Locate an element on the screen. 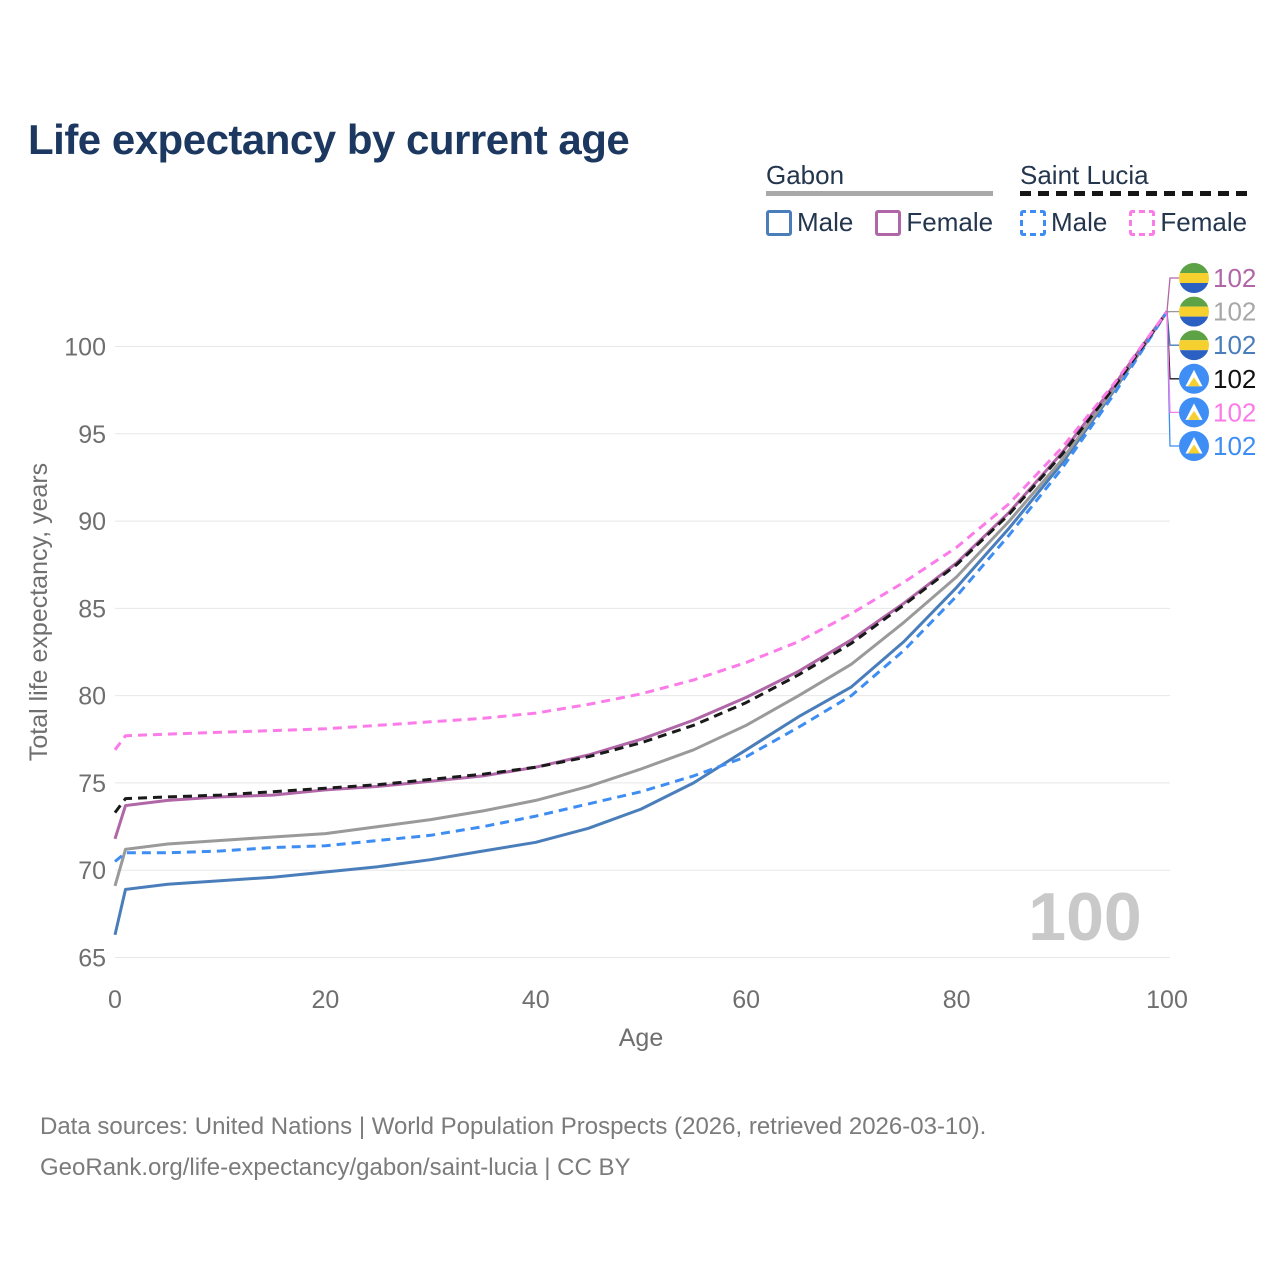  legend-header-gabon: Gabon is located at coordinates (805, 175).